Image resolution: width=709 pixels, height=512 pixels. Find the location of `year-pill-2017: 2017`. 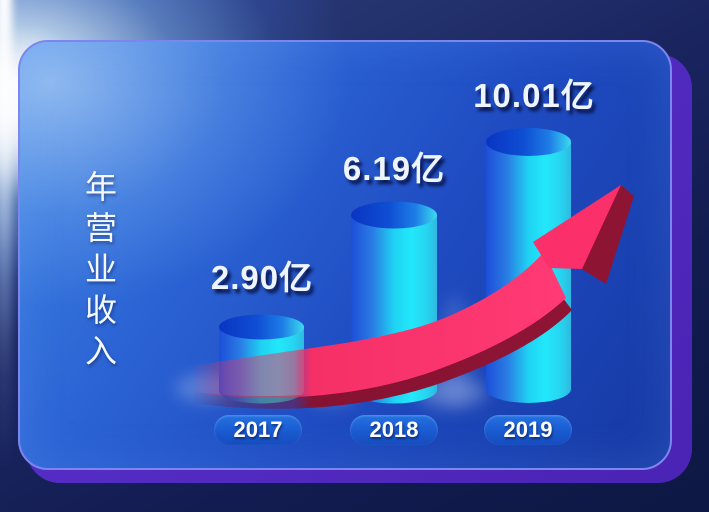

year-pill-2017: 2017 is located at coordinates (258, 430).